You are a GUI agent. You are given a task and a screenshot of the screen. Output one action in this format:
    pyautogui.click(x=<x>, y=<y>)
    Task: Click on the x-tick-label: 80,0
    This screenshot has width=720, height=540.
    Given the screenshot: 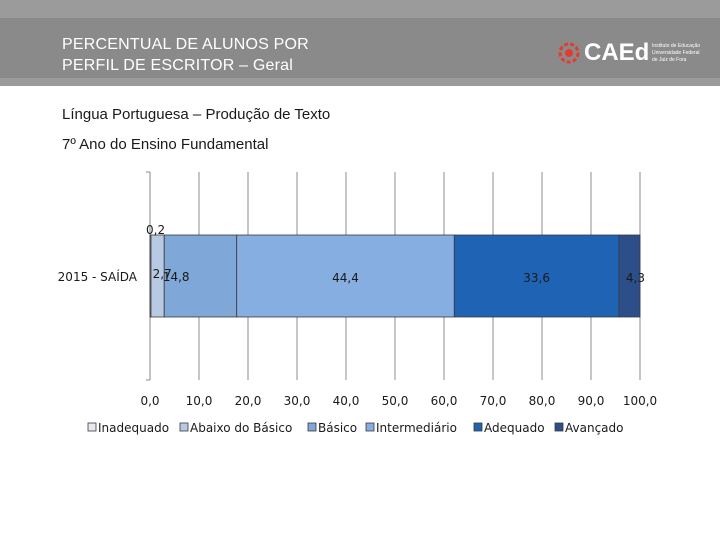 What is the action you would take?
    pyautogui.click(x=542, y=401)
    